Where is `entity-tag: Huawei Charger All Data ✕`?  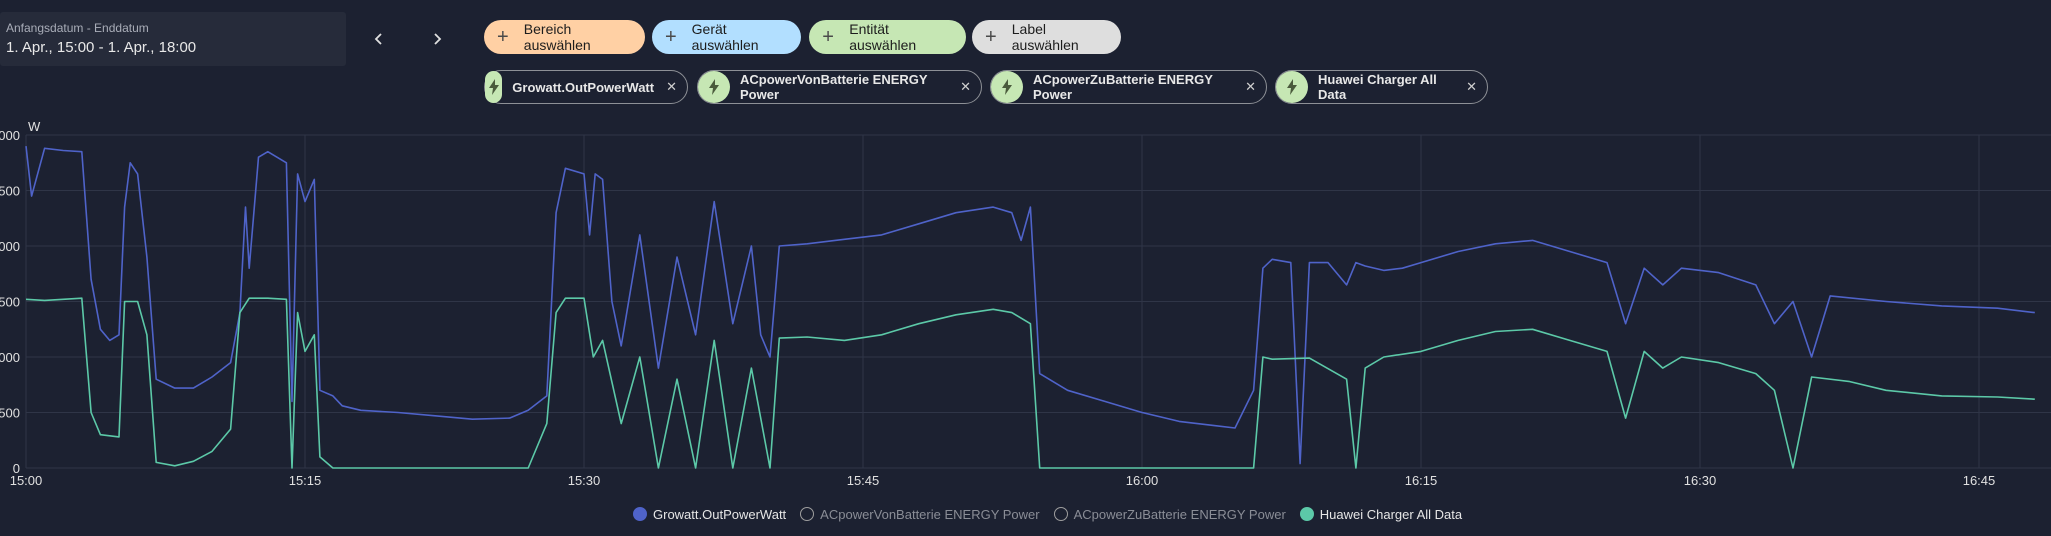 entity-tag: Huawei Charger All Data ✕ is located at coordinates (1381, 87).